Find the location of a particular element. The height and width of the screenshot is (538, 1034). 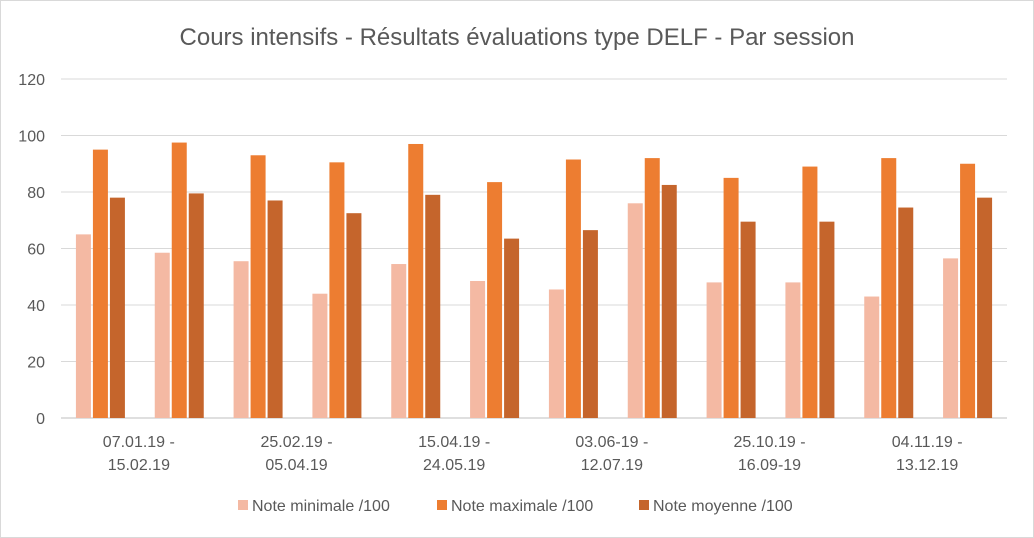

legend-label: Note maximale /100 is located at coordinates (522, 506).